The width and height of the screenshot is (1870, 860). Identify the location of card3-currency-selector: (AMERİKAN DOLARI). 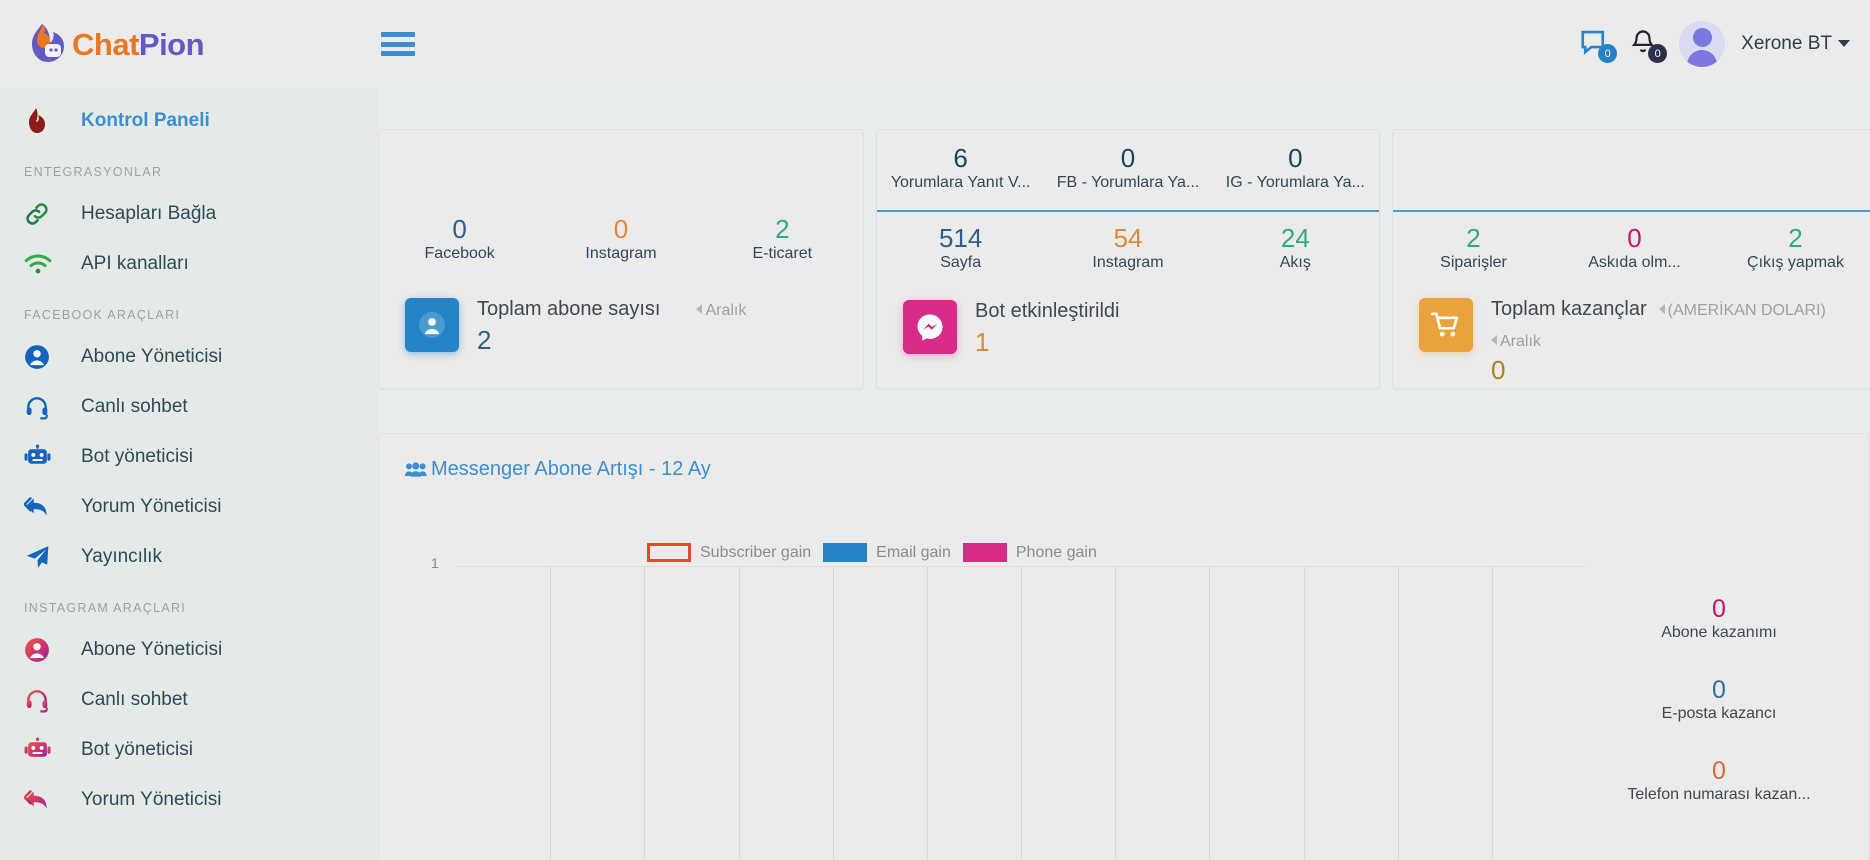
(1742, 311).